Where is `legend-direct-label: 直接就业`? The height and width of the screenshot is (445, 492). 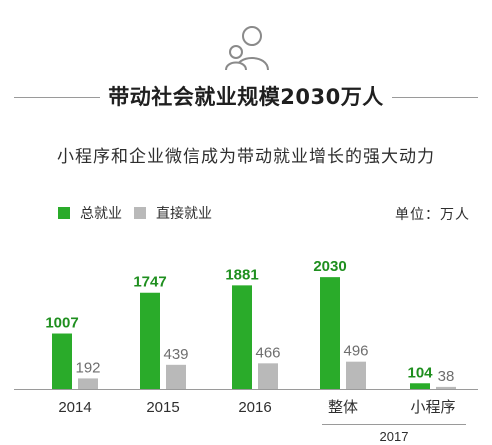
legend-direct-label: 直接就业 is located at coordinates (184, 214).